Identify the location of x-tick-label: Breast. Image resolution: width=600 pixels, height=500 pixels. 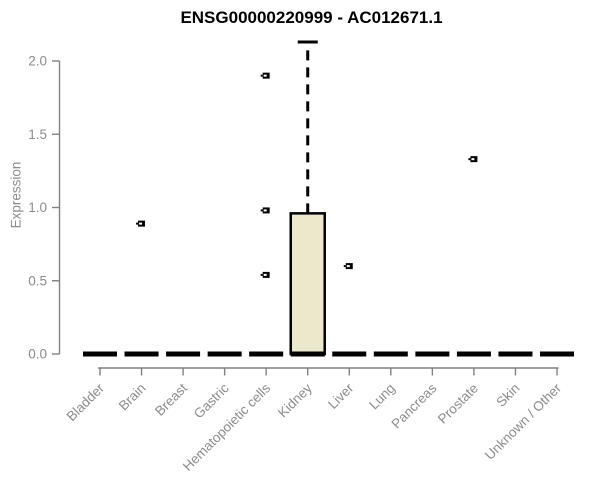
(171, 399).